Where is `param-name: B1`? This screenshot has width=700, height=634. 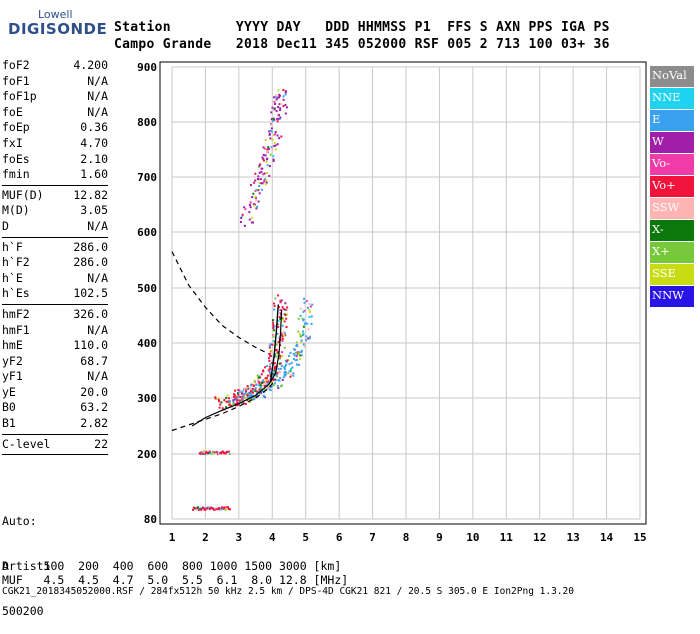 param-name: B1 is located at coordinates (9, 423).